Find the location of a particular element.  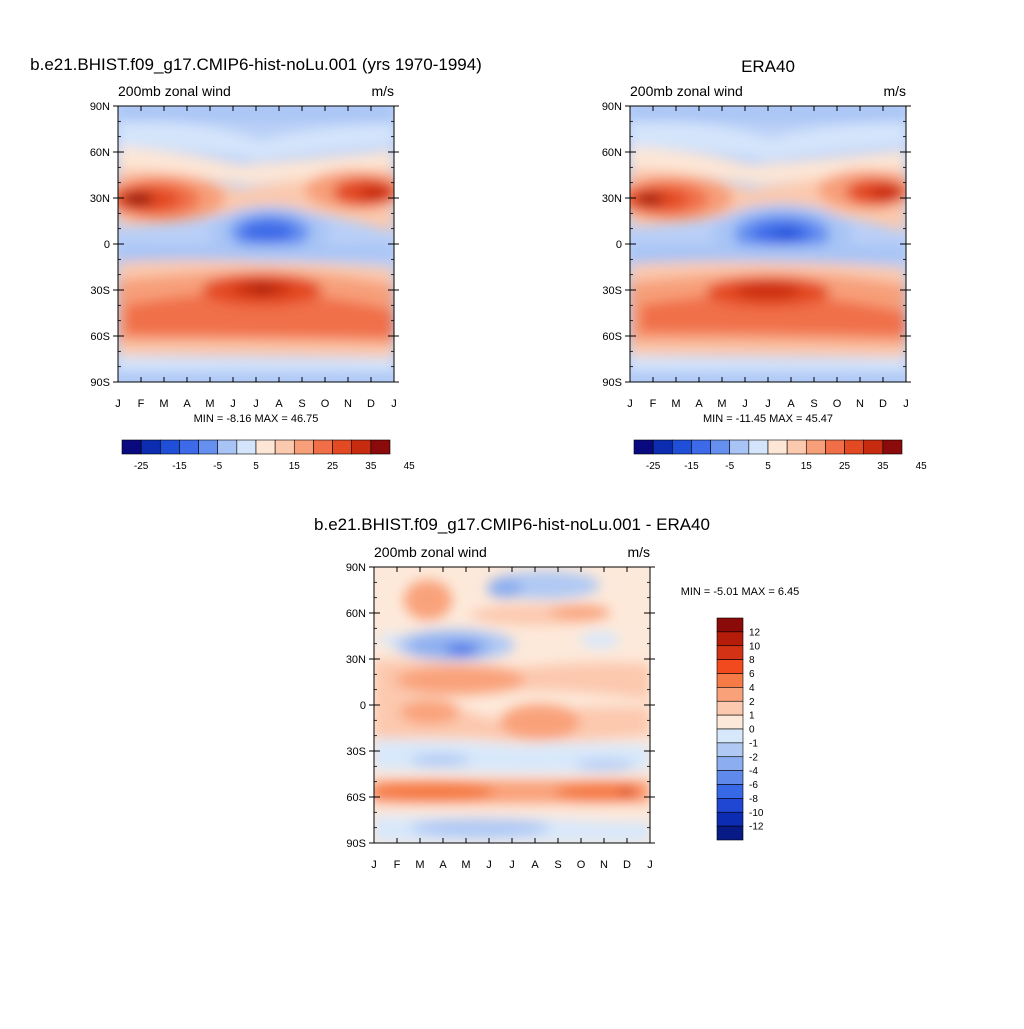

colorbar-label: 1 is located at coordinates (752, 716).